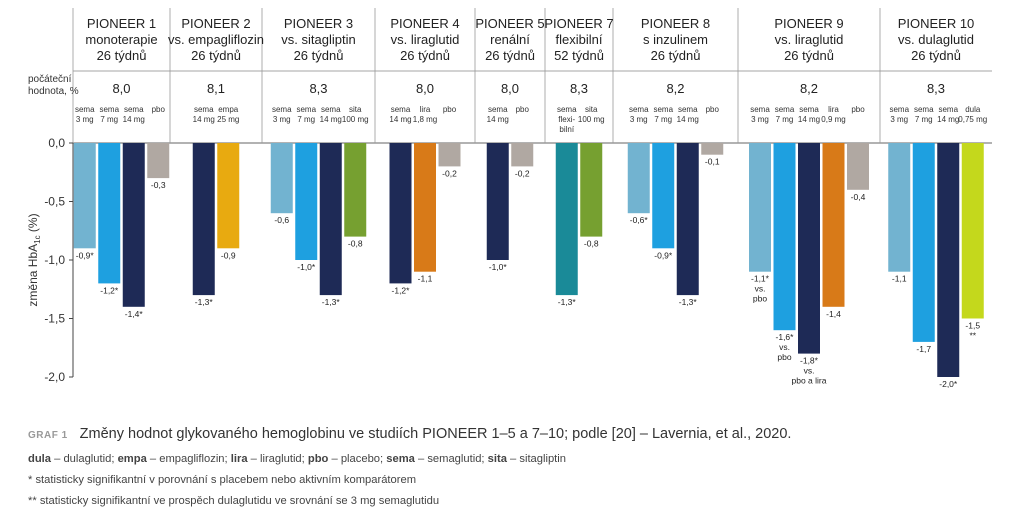 This screenshot has height=522, width=1010. What do you see at coordinates (318, 459) in the screenshot?
I see `legend-abbr: pbo` at bounding box center [318, 459].